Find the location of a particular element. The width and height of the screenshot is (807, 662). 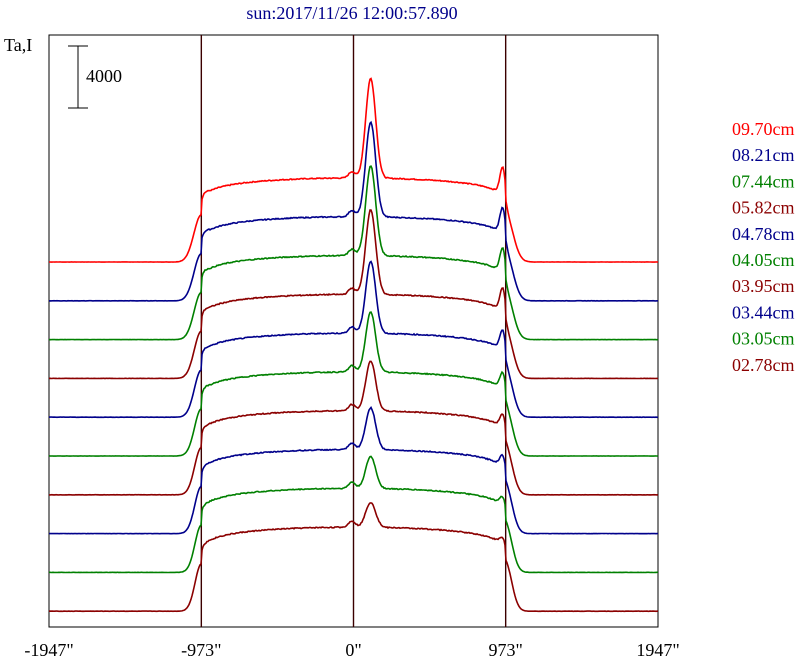

legend-entry: 03.05cm is located at coordinates (763, 339).